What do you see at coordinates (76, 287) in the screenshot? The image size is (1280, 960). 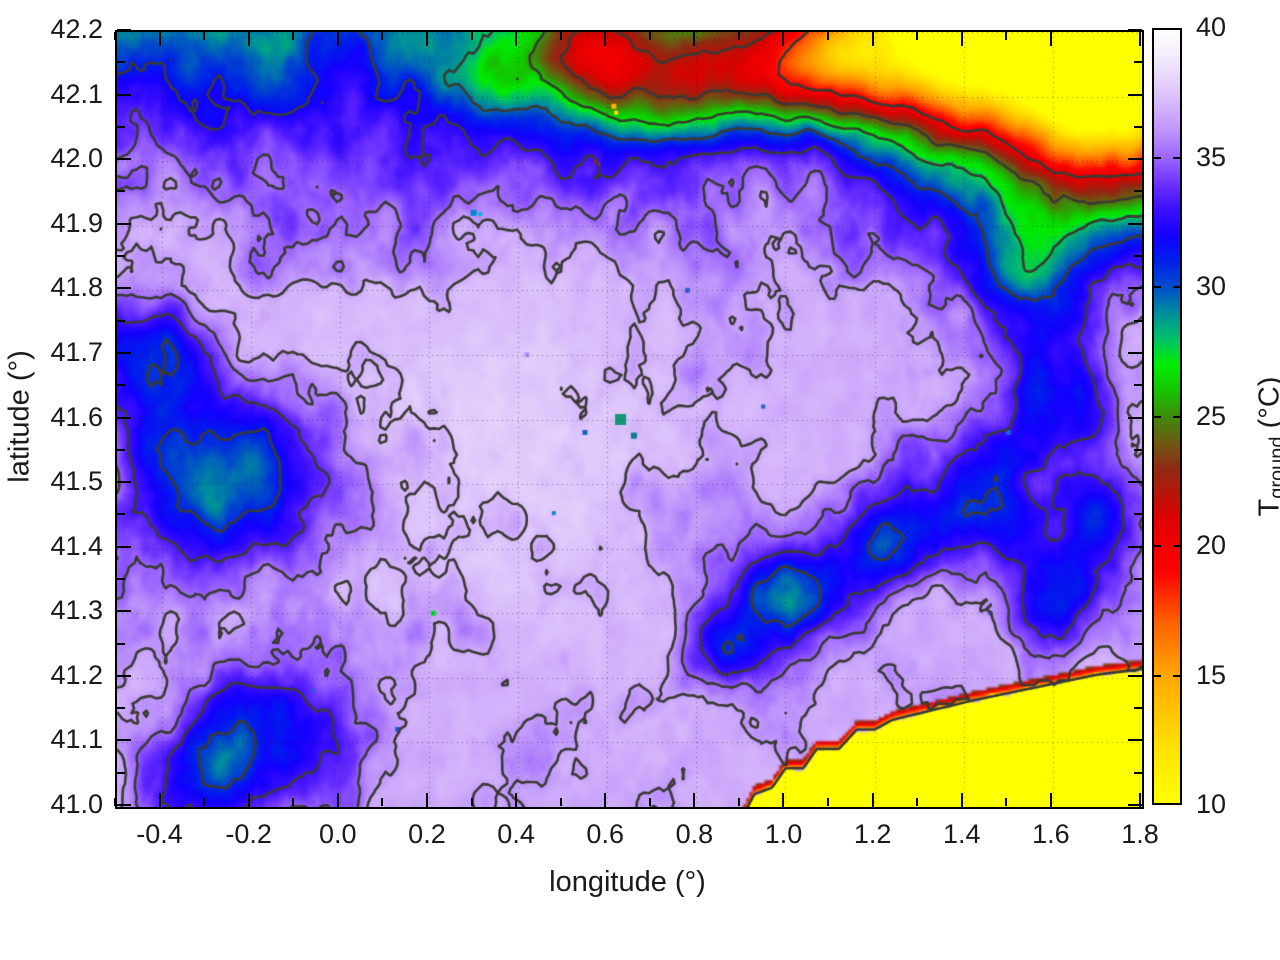 I see `y-axis-tick-label: 41.8` at bounding box center [76, 287].